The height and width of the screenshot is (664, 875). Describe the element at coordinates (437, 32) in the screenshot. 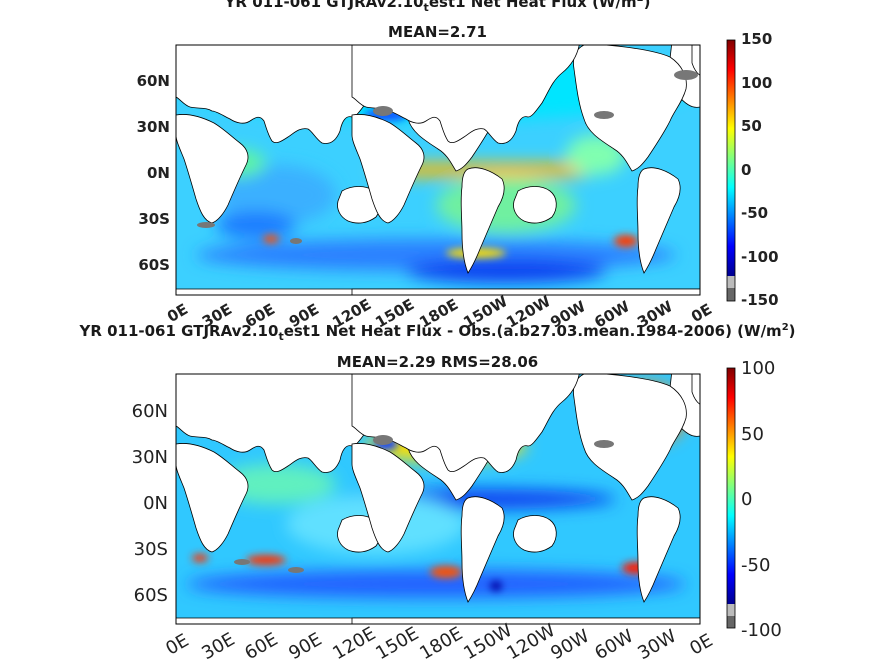

I see `panel1-subtitle: MEAN=2.71` at that location.